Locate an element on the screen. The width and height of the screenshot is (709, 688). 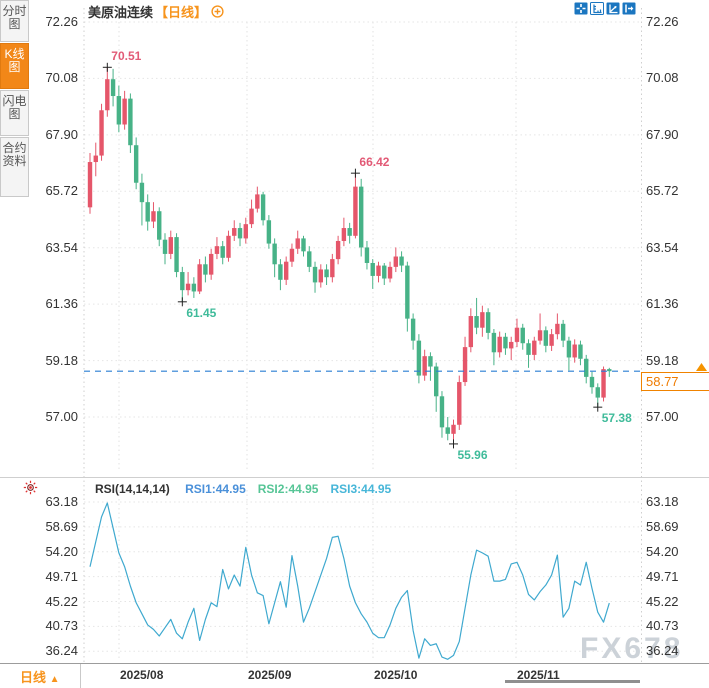
price-axis-label-left: 57.00 is located at coordinates (61, 416).